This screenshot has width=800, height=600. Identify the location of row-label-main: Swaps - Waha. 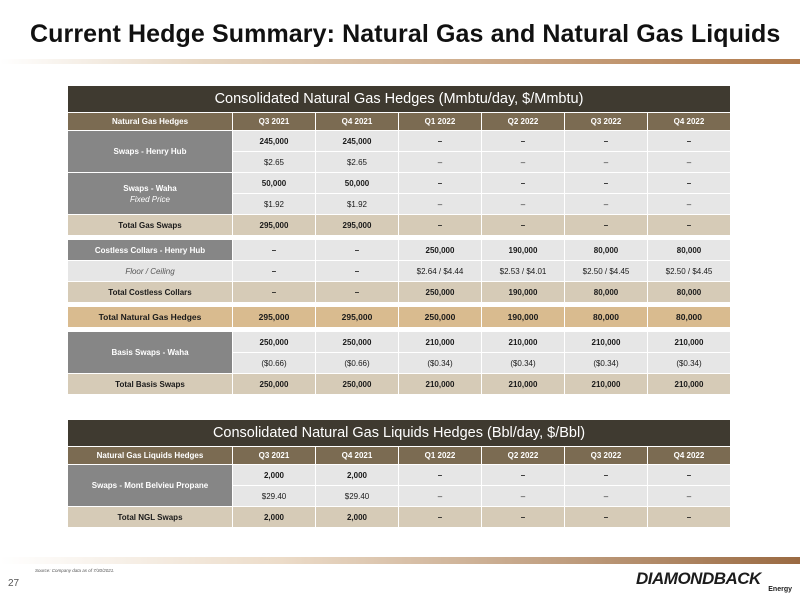
(150, 188).